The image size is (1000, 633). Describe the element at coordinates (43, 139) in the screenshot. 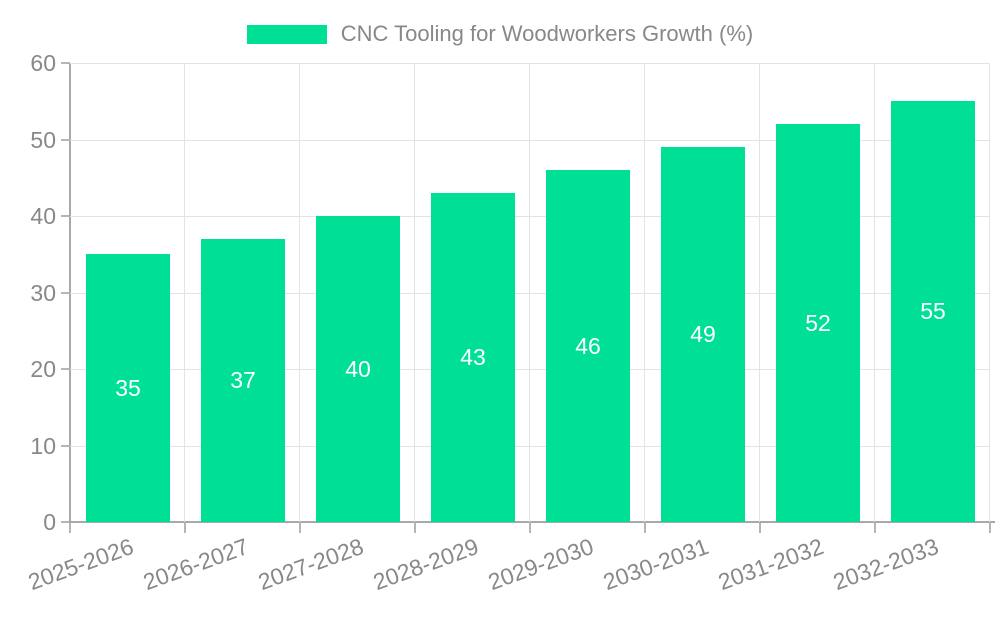

I see `y-tick-label: 50` at that location.